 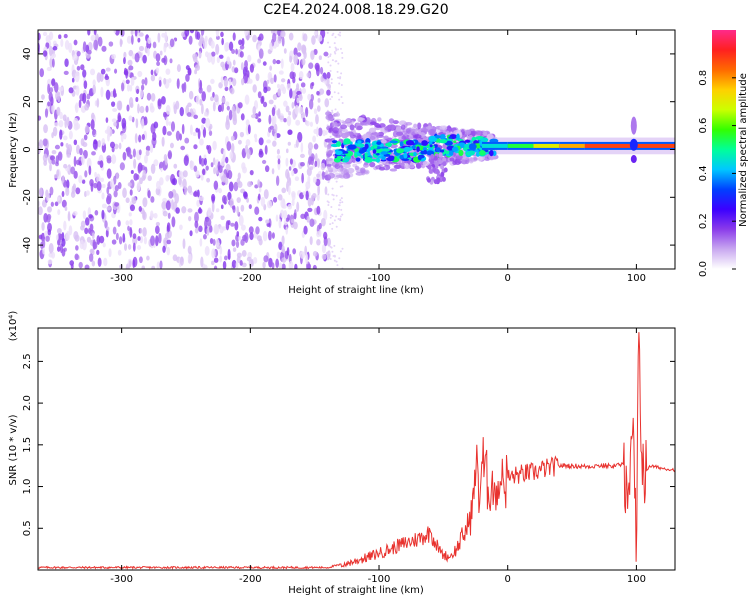 I want to click on y-tick-label: 20, so click(x=27, y=101).